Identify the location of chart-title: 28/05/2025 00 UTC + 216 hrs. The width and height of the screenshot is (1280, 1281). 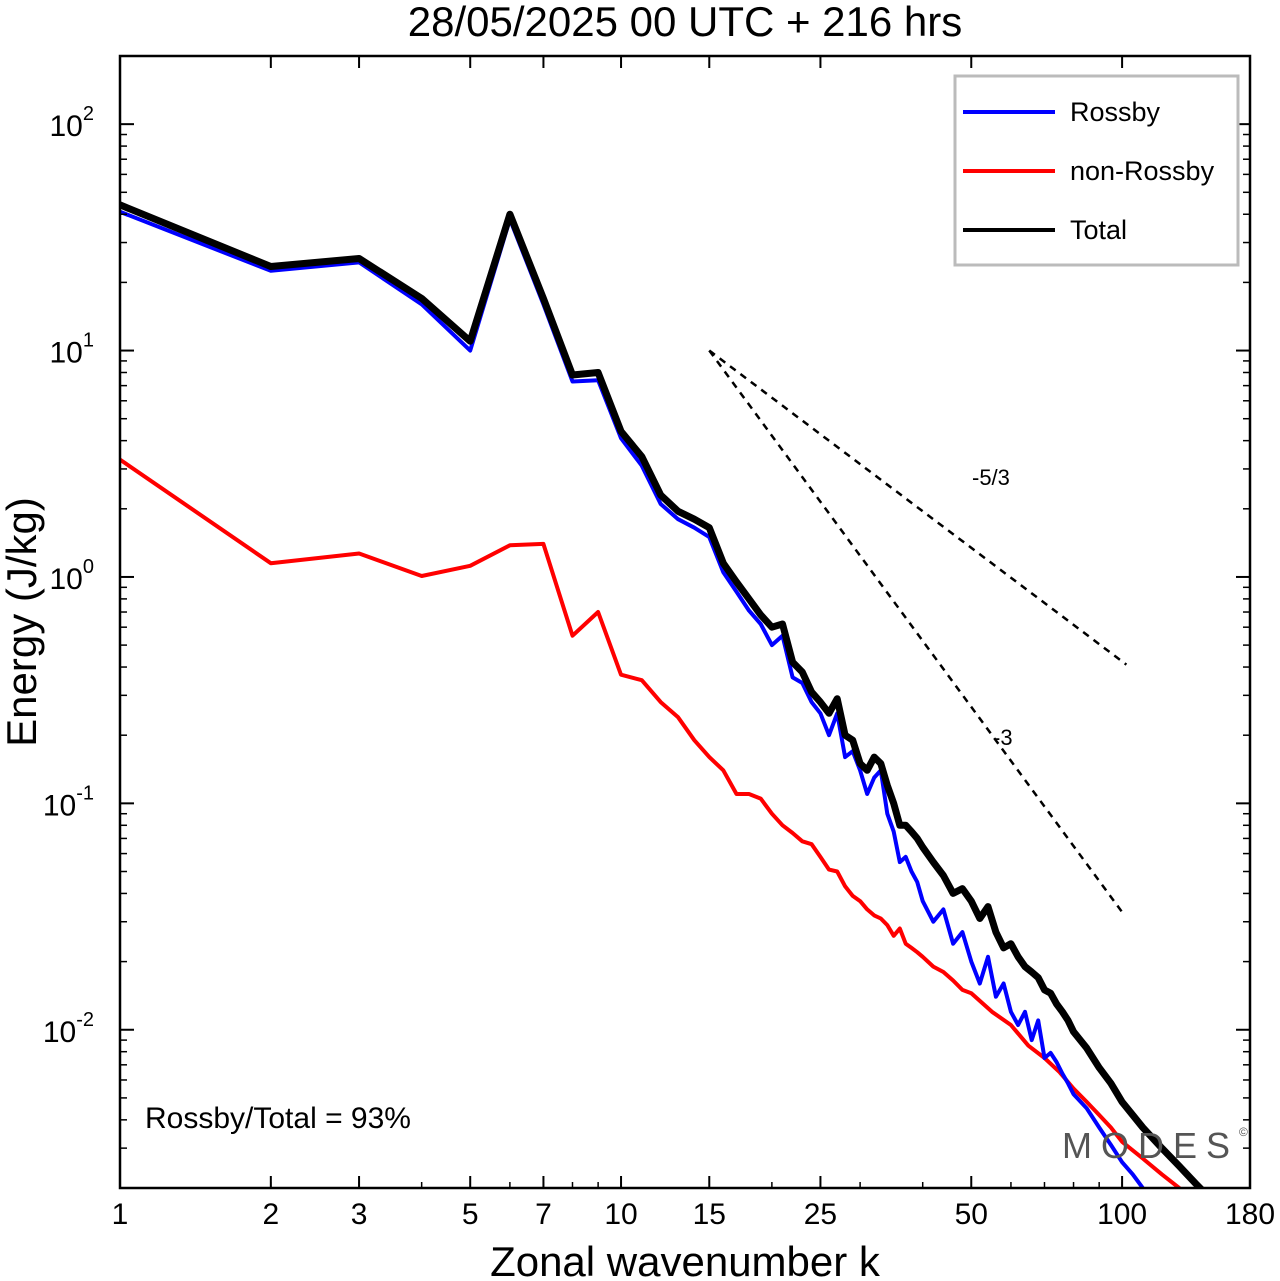
(685, 22).